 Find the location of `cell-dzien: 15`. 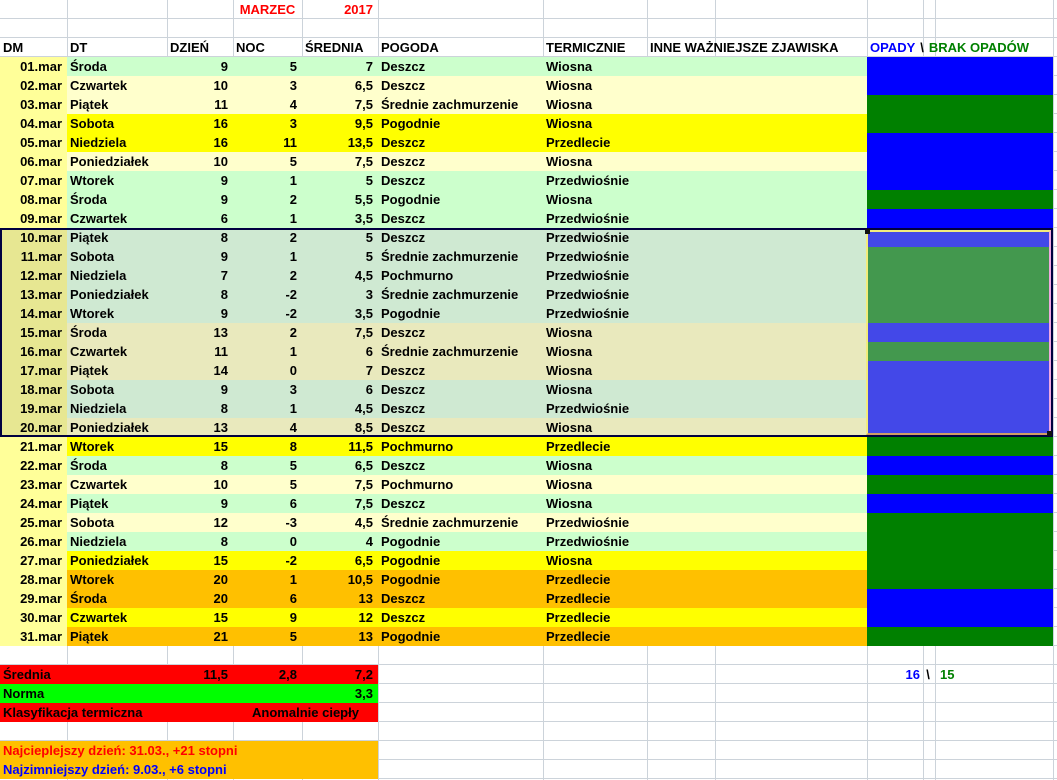

cell-dzien: 15 is located at coordinates (200, 560).